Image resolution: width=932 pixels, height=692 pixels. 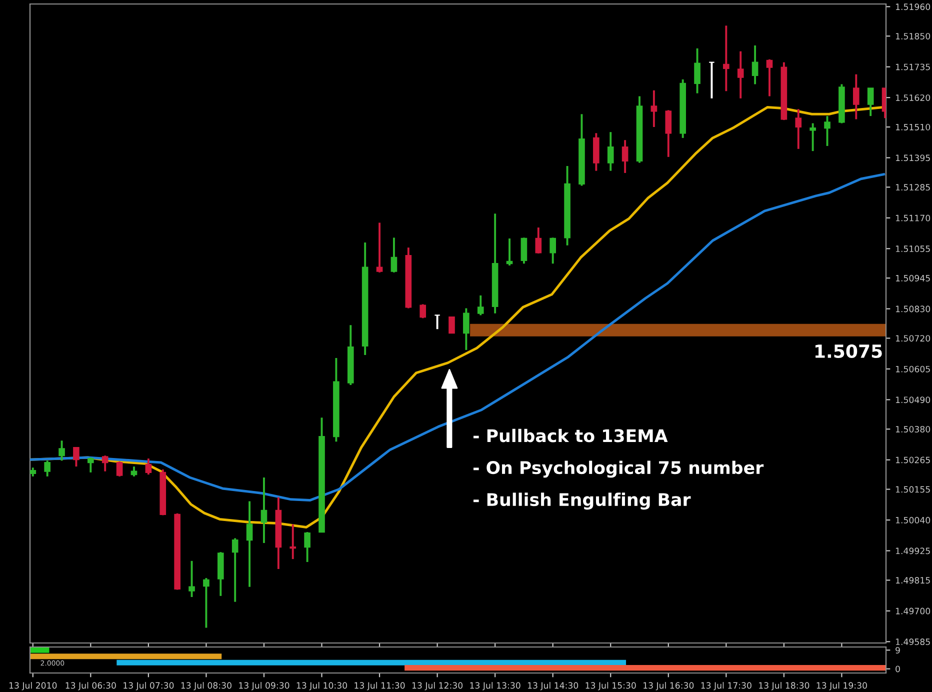 What do you see at coordinates (913, 642) in the screenshot?
I see `y-tick-label: 1.49585` at bounding box center [913, 642].